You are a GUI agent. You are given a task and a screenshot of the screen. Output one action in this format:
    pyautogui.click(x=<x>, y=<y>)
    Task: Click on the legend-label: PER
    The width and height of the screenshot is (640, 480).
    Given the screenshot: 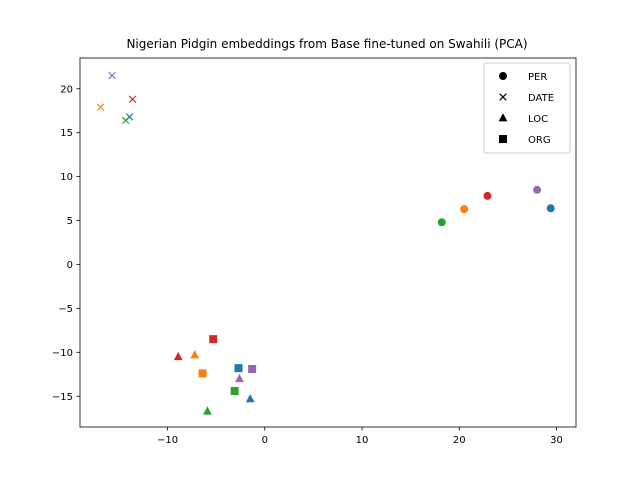 What is the action you would take?
    pyautogui.click(x=537, y=77)
    